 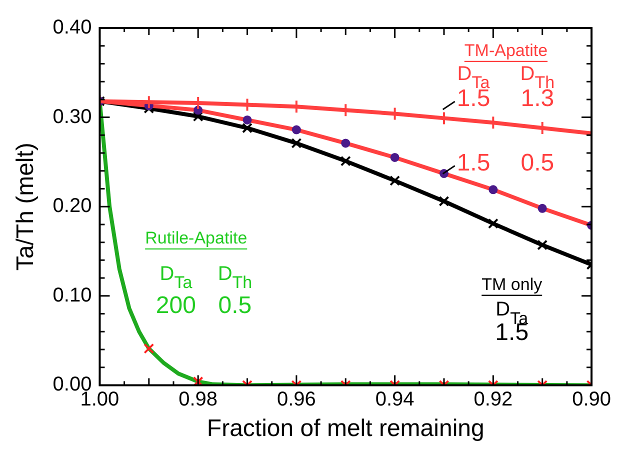 What do you see at coordinates (296, 399) in the screenshot?
I see `x-tick-label: 0.96` at bounding box center [296, 399].